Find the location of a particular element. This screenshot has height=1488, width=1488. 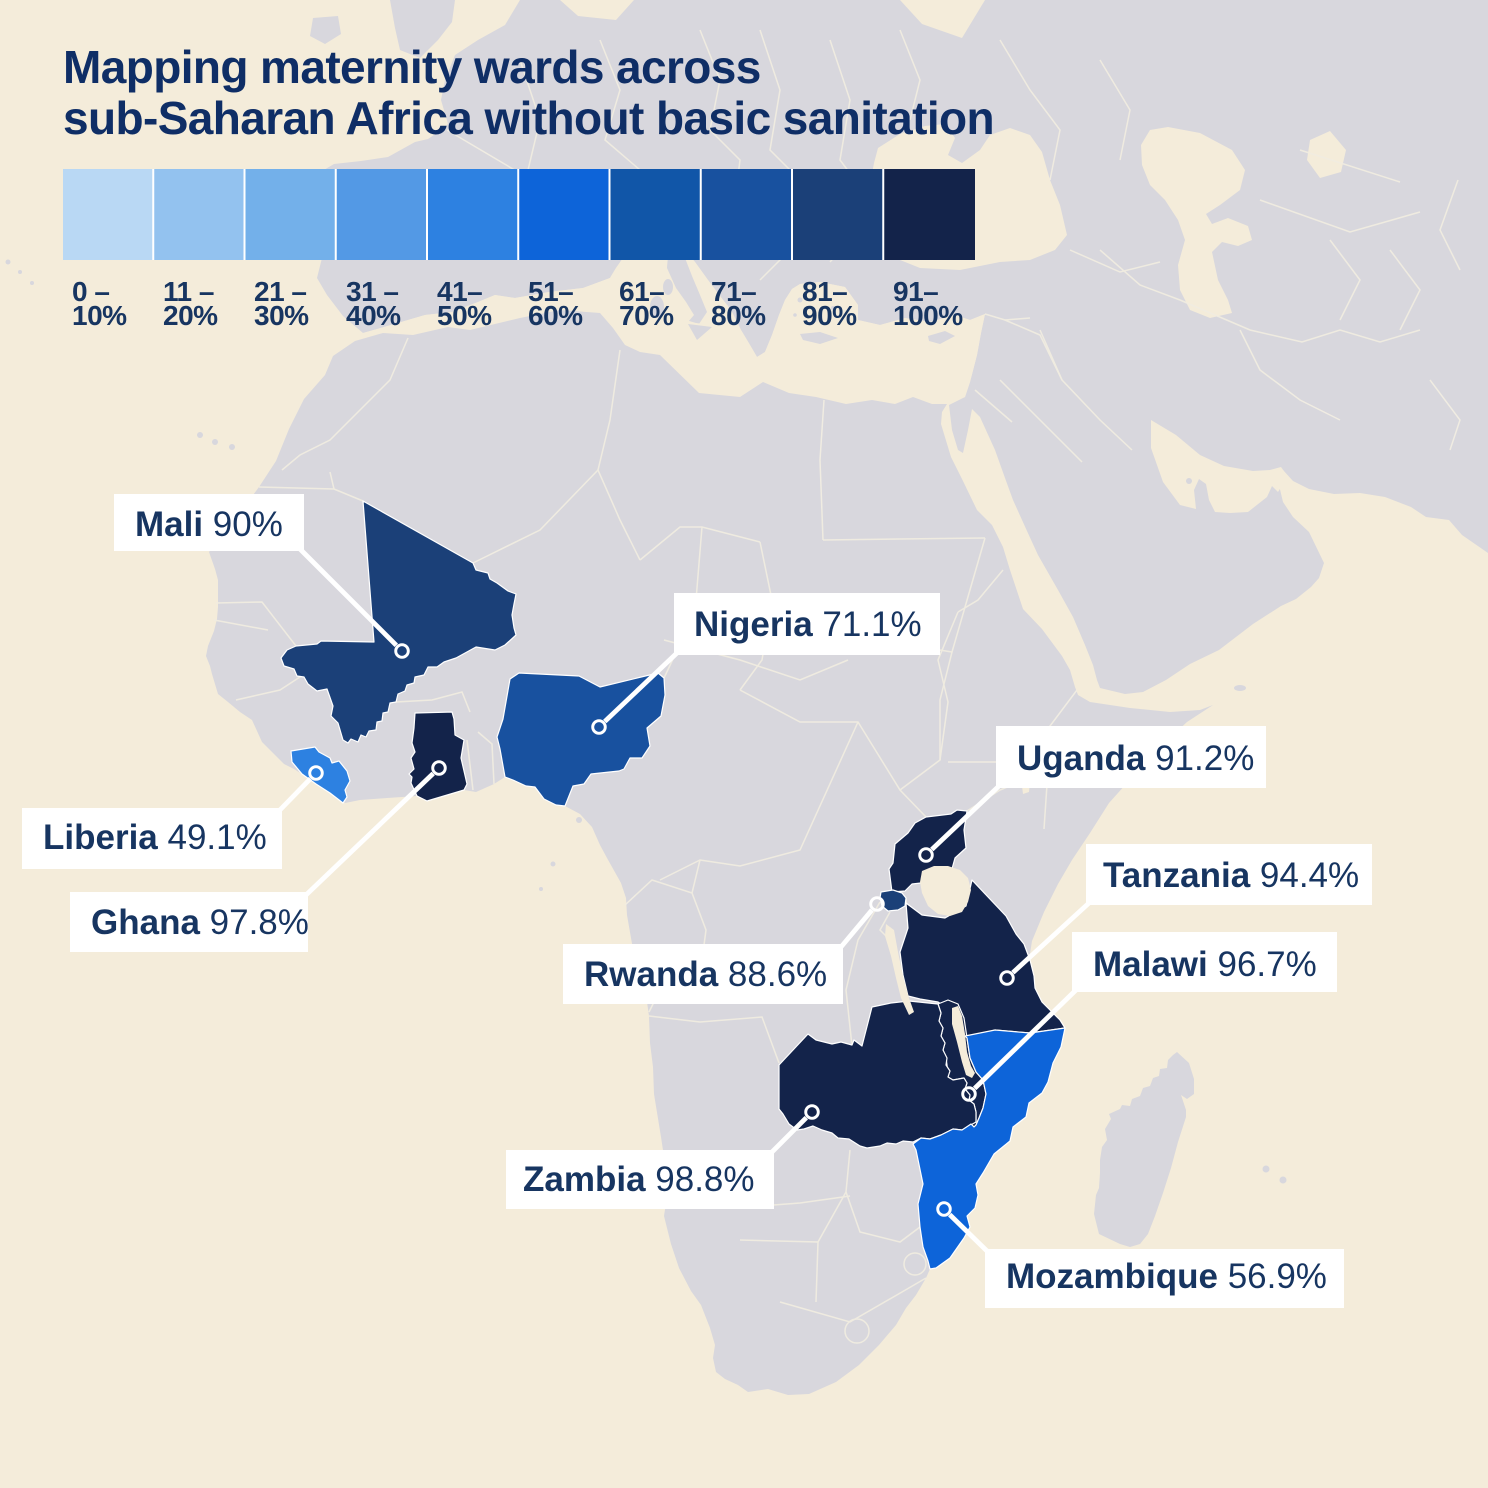

svg-text: Rwanda 88.6% is located at coordinates (705, 974).